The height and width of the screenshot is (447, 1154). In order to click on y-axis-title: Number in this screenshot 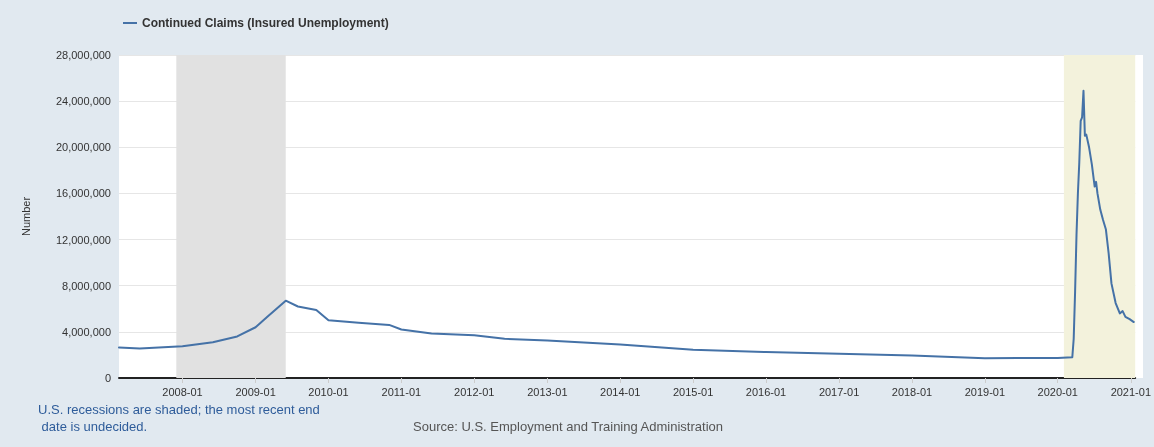, I will do `click(25, 216)`.